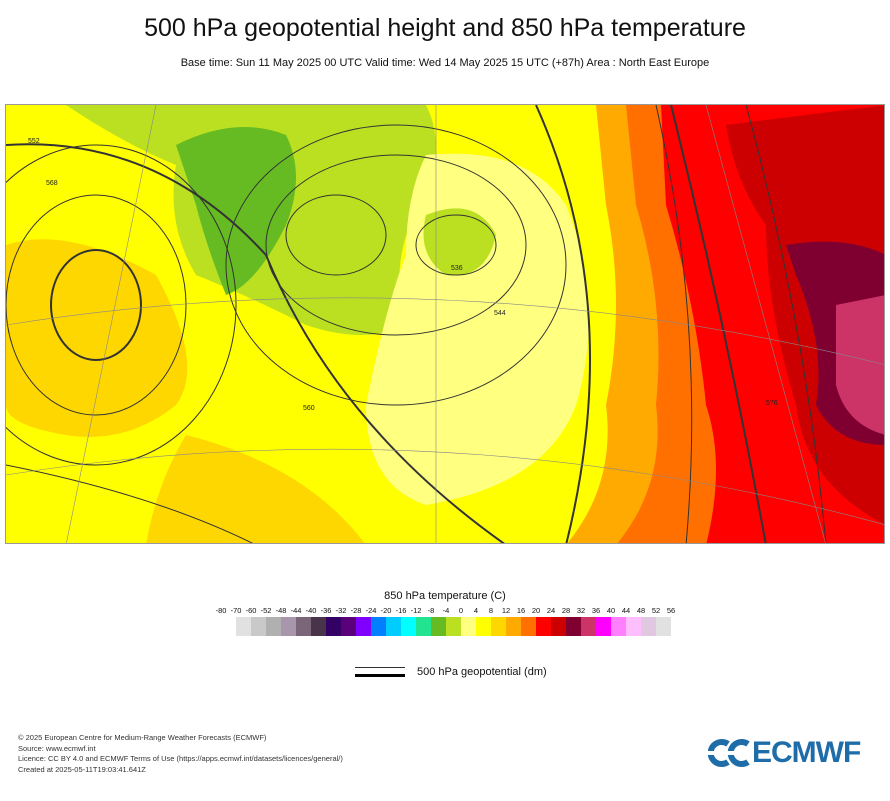  What do you see at coordinates (401, 610) in the screenshot?
I see `colorbar-tick-label: -16` at bounding box center [401, 610].